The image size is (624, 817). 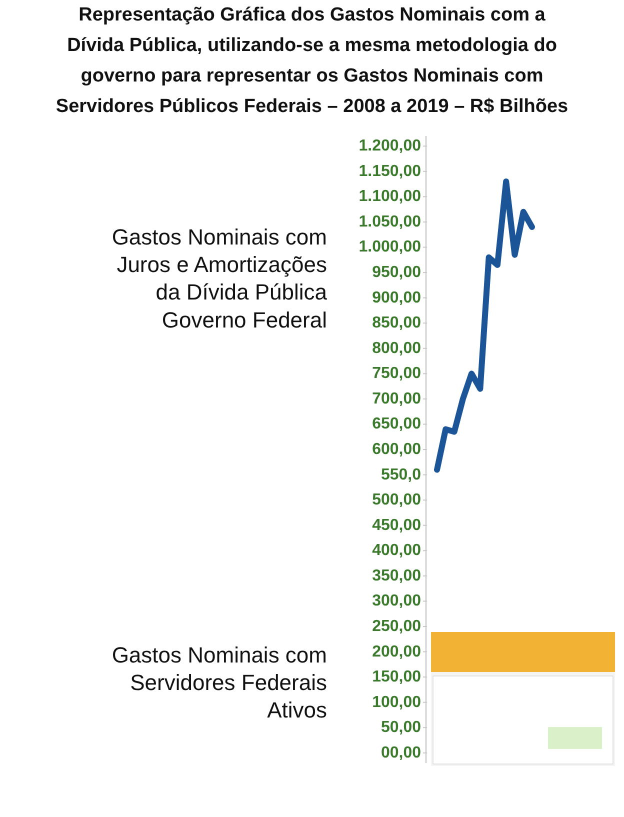 I want to click on y-tick-label: 100,00, so click(x=397, y=702).